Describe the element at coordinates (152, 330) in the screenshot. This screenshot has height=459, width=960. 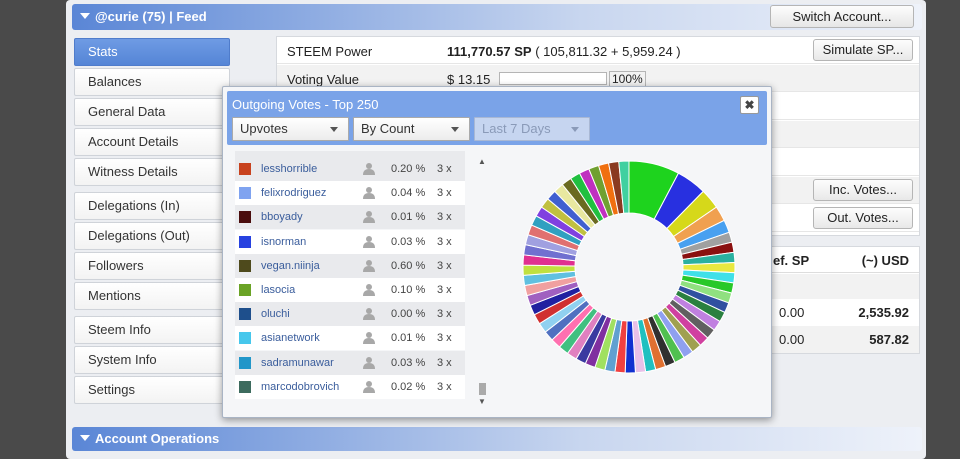
I see `nav-item-steem-info: Steem Info` at that location.